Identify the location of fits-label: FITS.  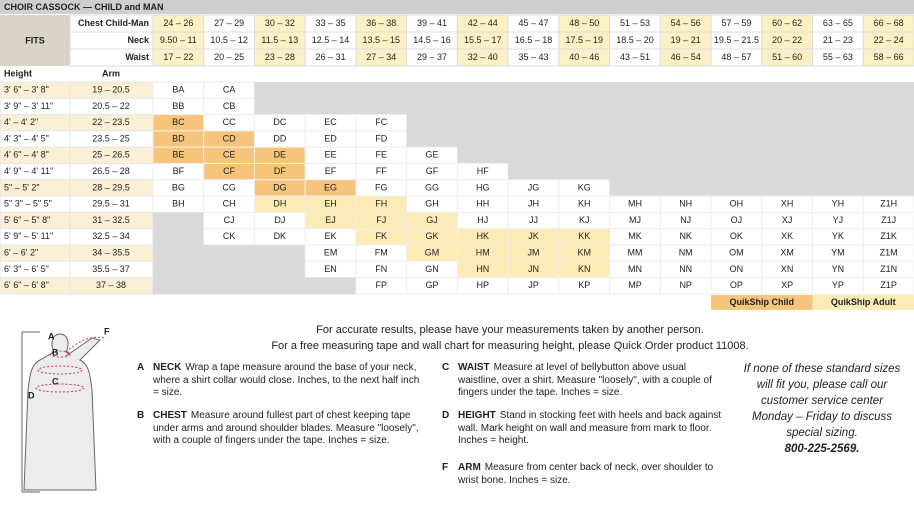
(35, 40).